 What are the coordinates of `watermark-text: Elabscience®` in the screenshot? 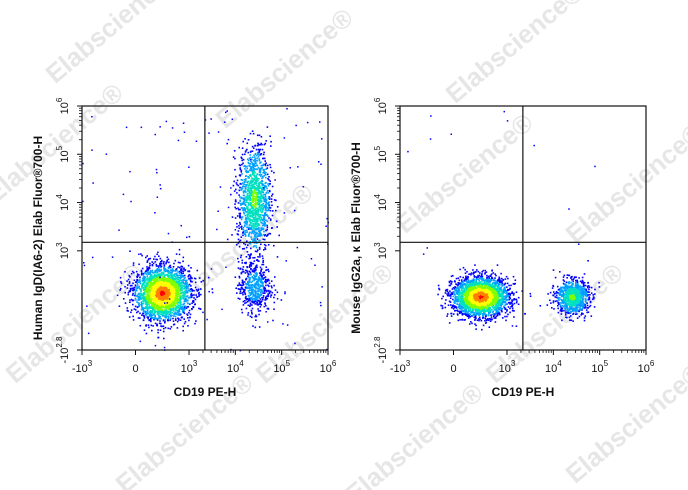 It's located at (114, 44).